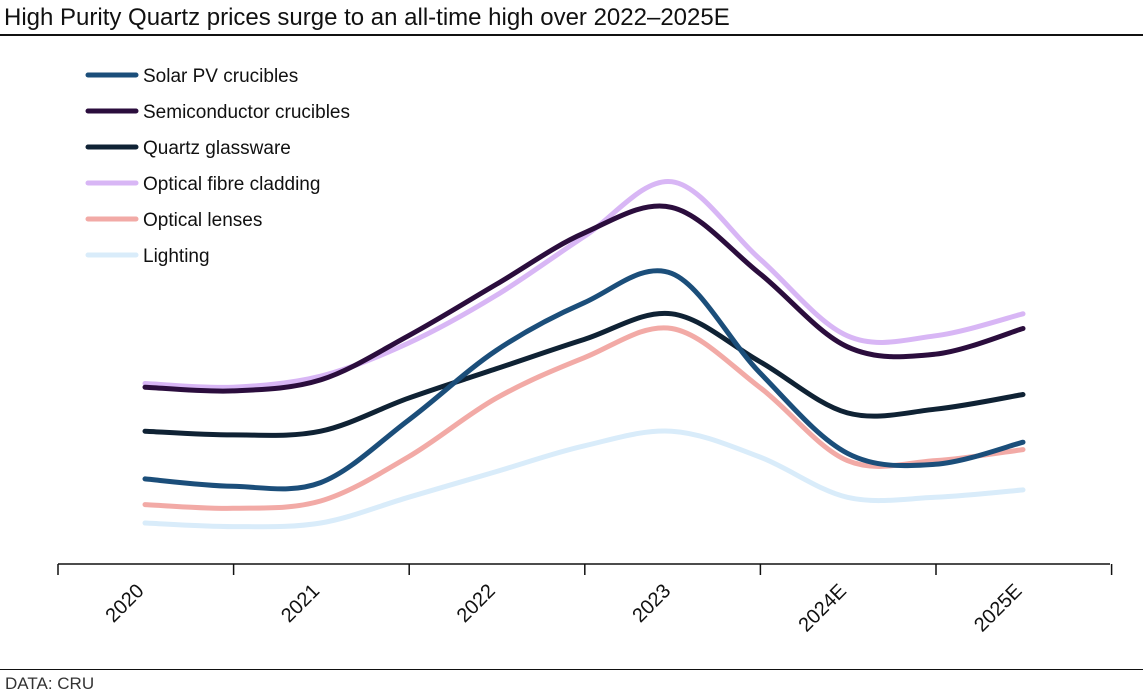 This screenshot has height=695, width=1143. What do you see at coordinates (50, 683) in the screenshot?
I see `data-source: DATA: CRU` at bounding box center [50, 683].